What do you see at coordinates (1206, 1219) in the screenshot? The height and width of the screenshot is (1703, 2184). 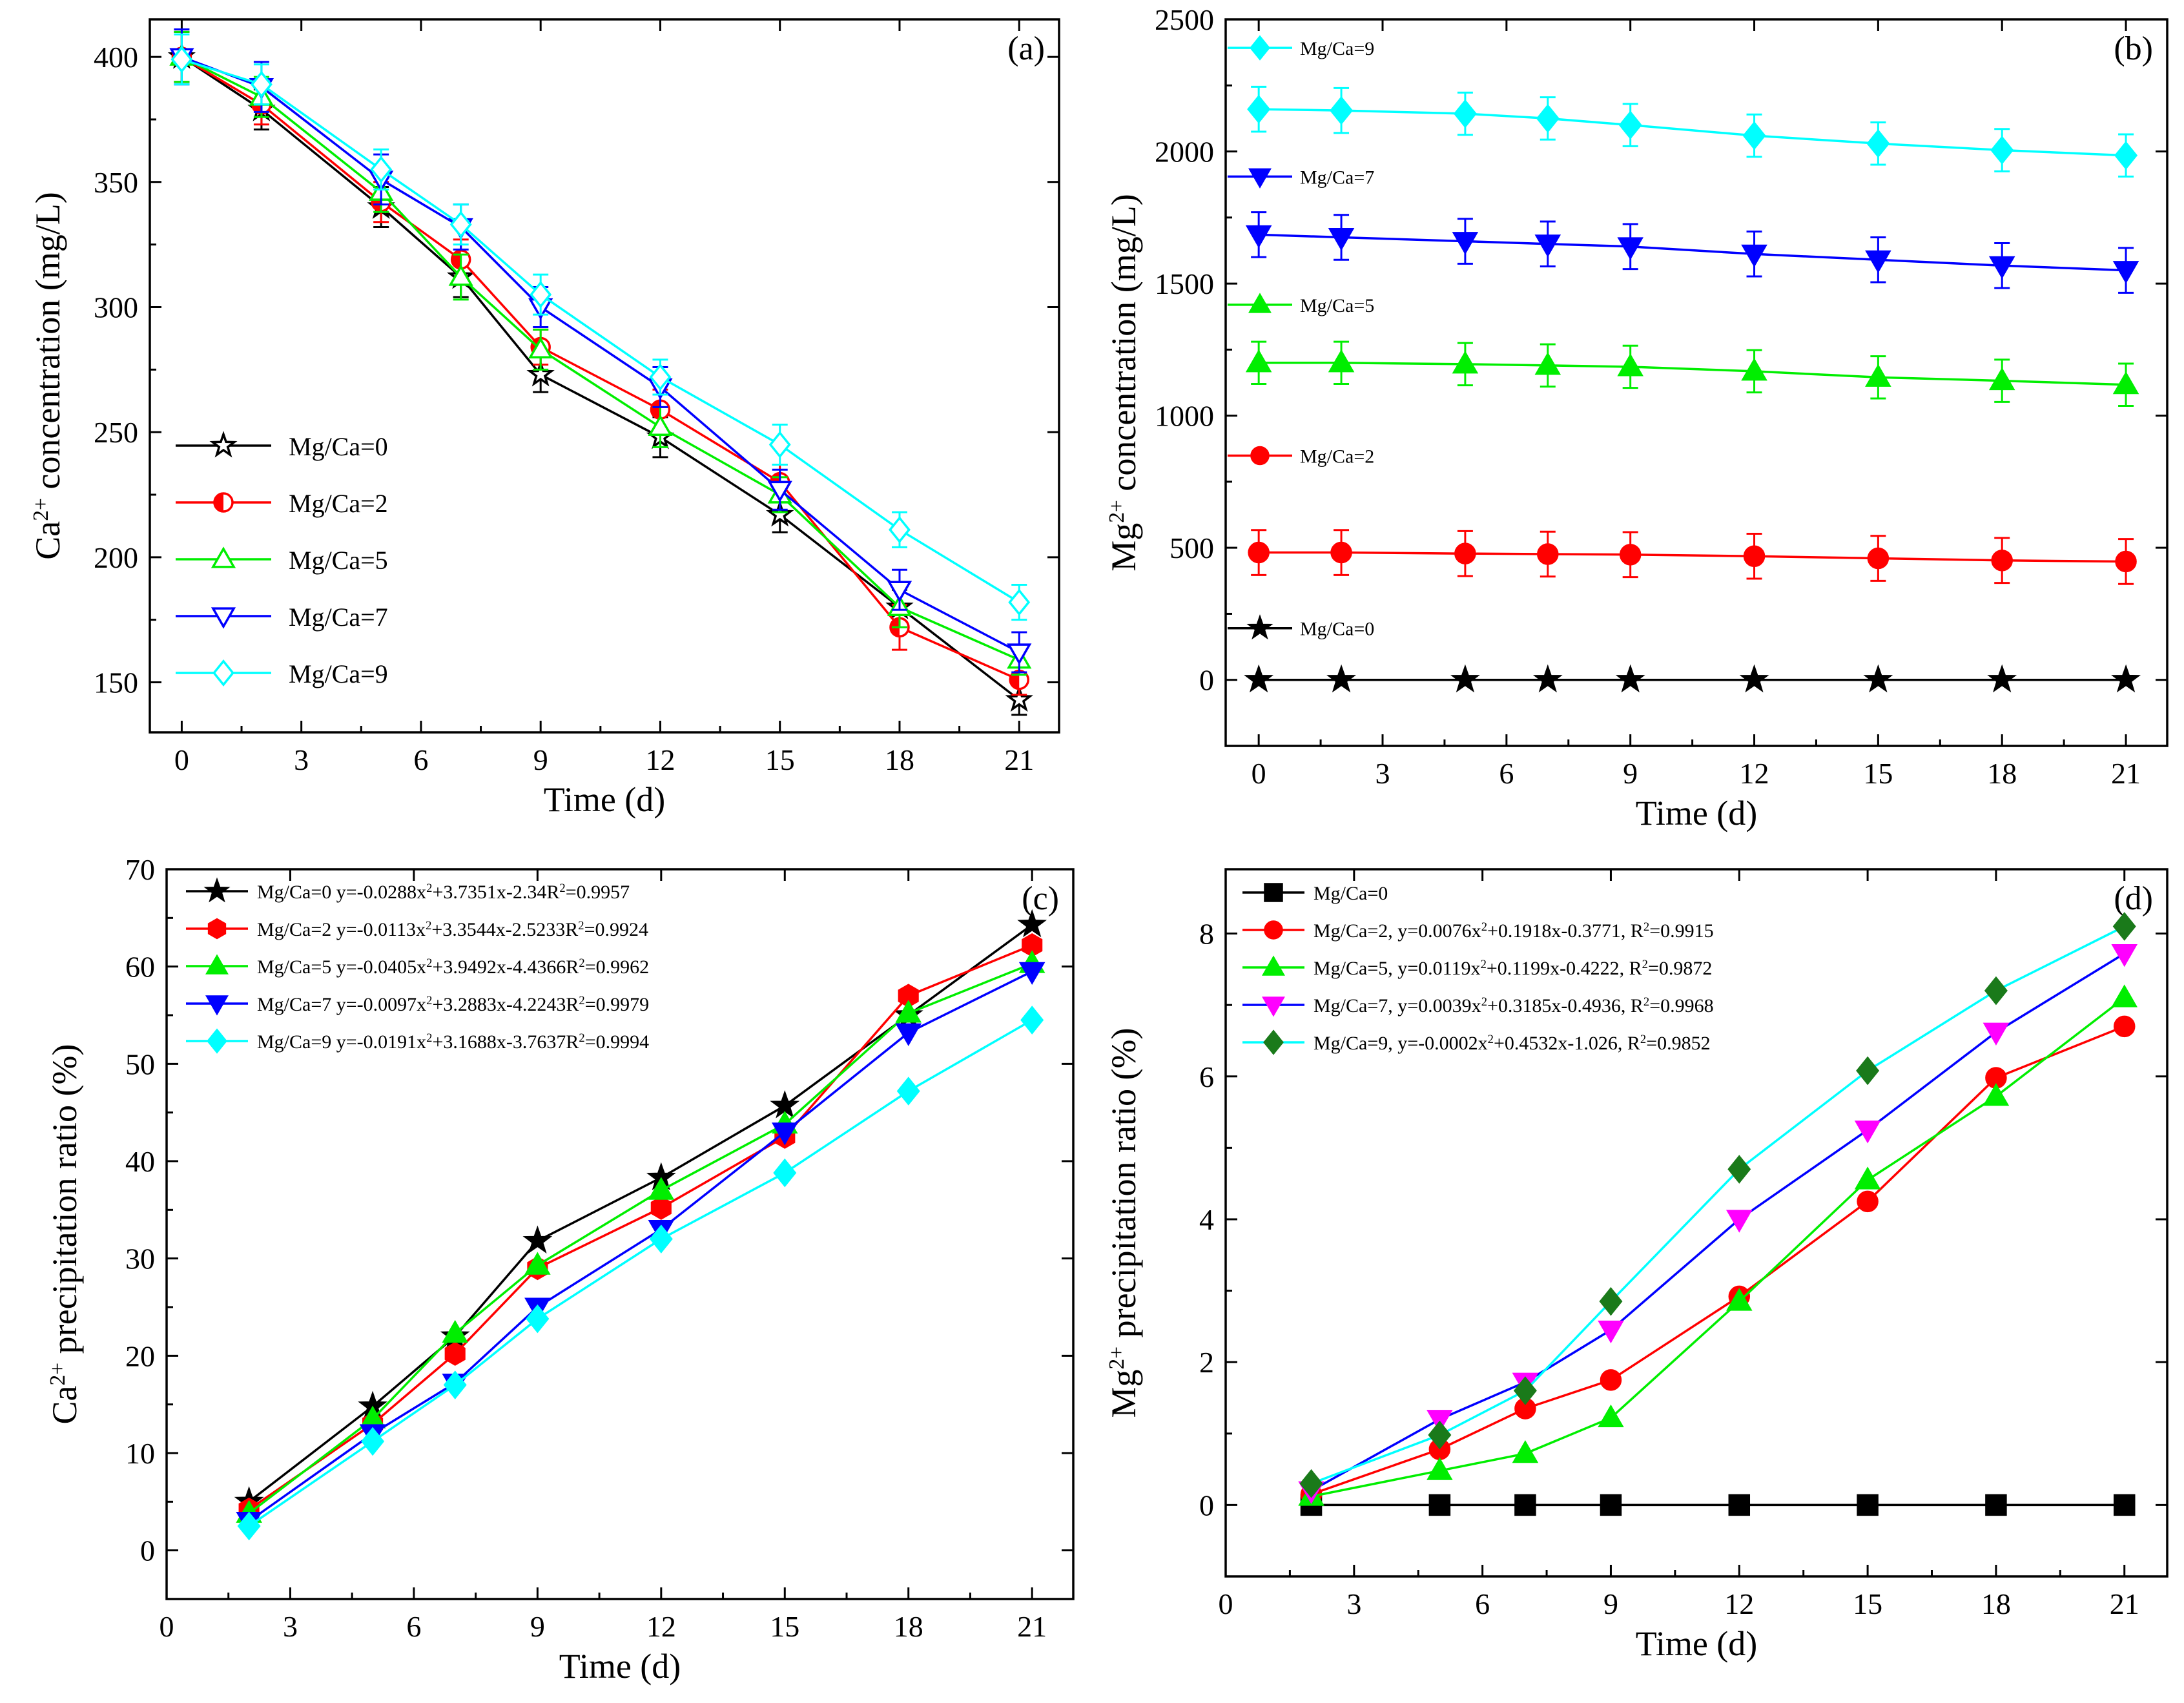 I see `y-tick-label: 4` at bounding box center [1206, 1219].